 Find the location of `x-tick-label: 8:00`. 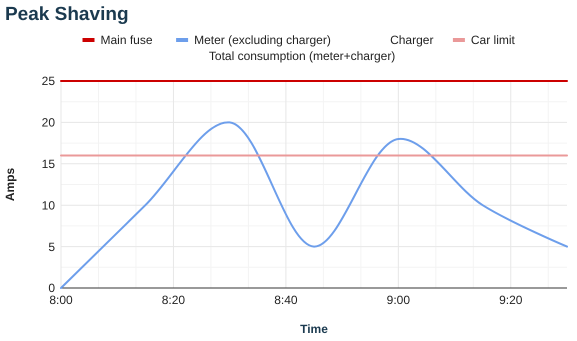

x-tick-label: 8:00 is located at coordinates (61, 300).